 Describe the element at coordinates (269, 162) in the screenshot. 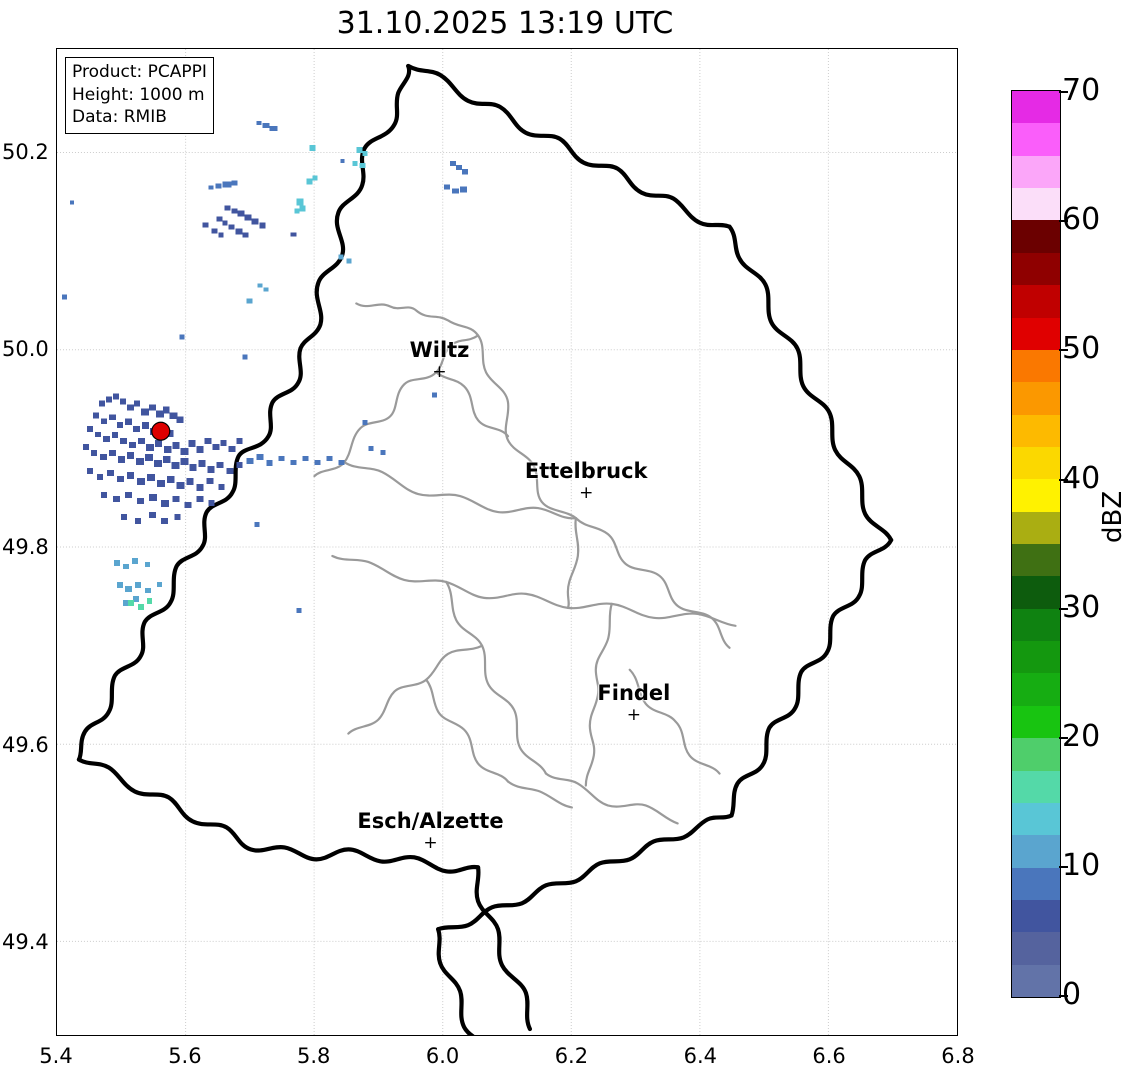

I see `echo-cluster-north` at that location.